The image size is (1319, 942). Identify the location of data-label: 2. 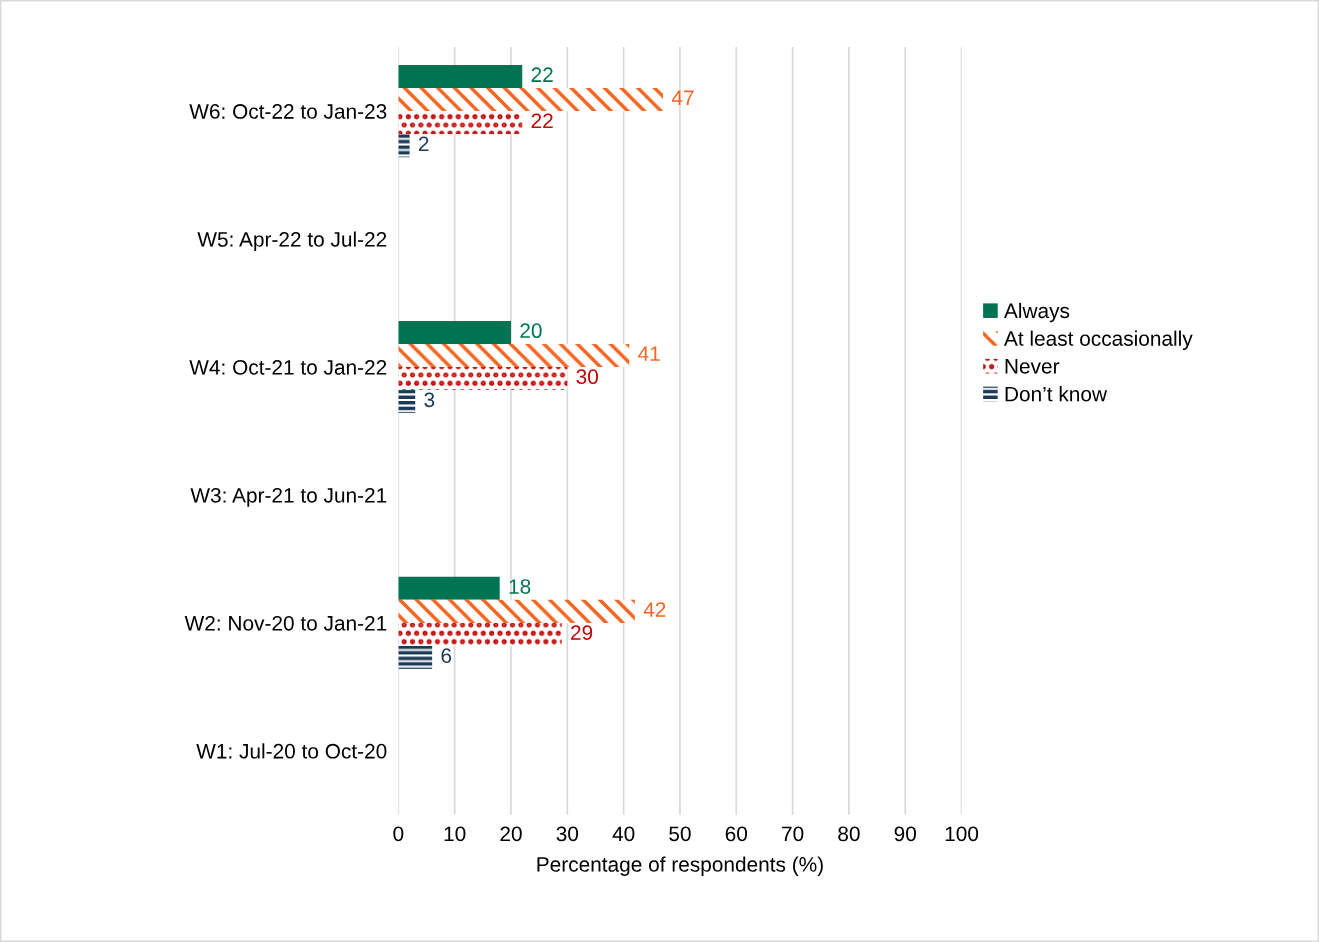
(423, 144).